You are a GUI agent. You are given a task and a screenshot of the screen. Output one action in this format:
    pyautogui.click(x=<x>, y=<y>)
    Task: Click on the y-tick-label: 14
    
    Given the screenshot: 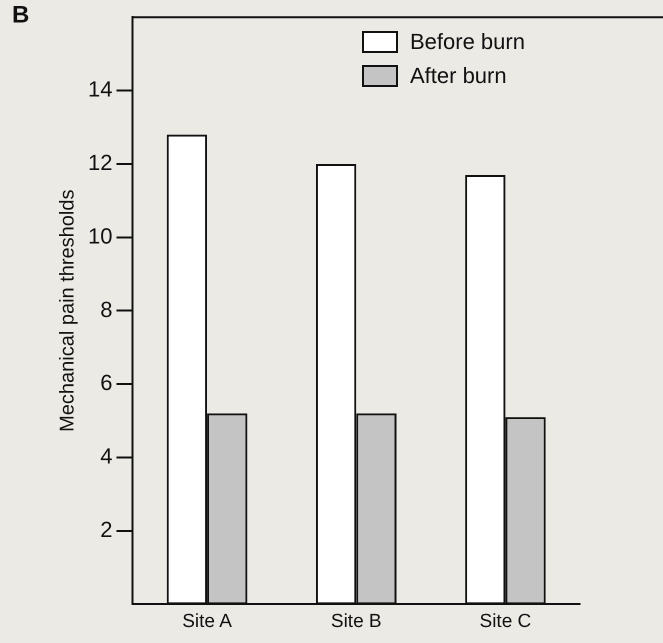 What is the action you would take?
    pyautogui.click(x=100, y=89)
    